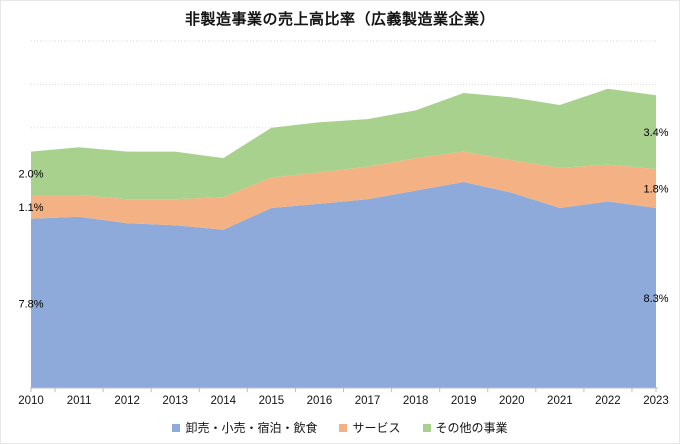  What do you see at coordinates (368, 401) in the screenshot?
I see `x-axis-label: 2017` at bounding box center [368, 401].